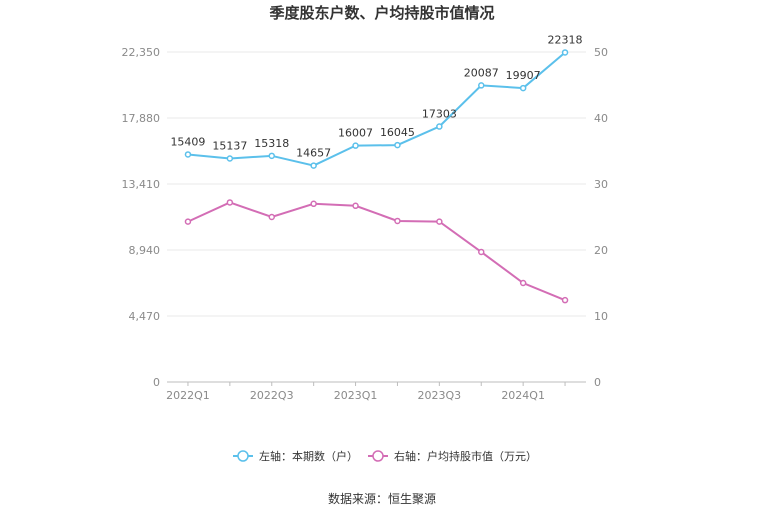  What do you see at coordinates (141, 118) in the screenshot?
I see `left-tick-label: 17,880` at bounding box center [141, 118].